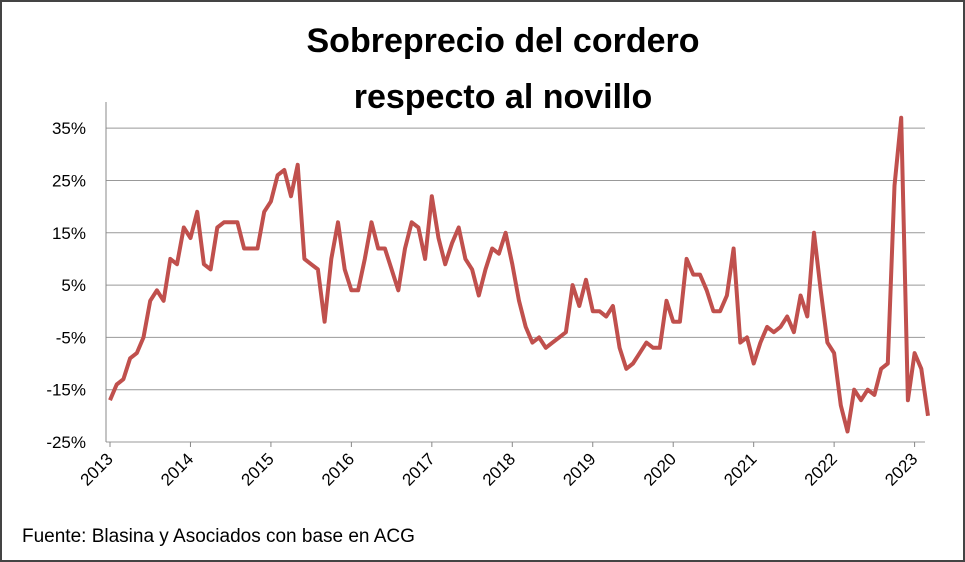  What do you see at coordinates (66, 442) in the screenshot?
I see `y-tick-label: -25%` at bounding box center [66, 442].